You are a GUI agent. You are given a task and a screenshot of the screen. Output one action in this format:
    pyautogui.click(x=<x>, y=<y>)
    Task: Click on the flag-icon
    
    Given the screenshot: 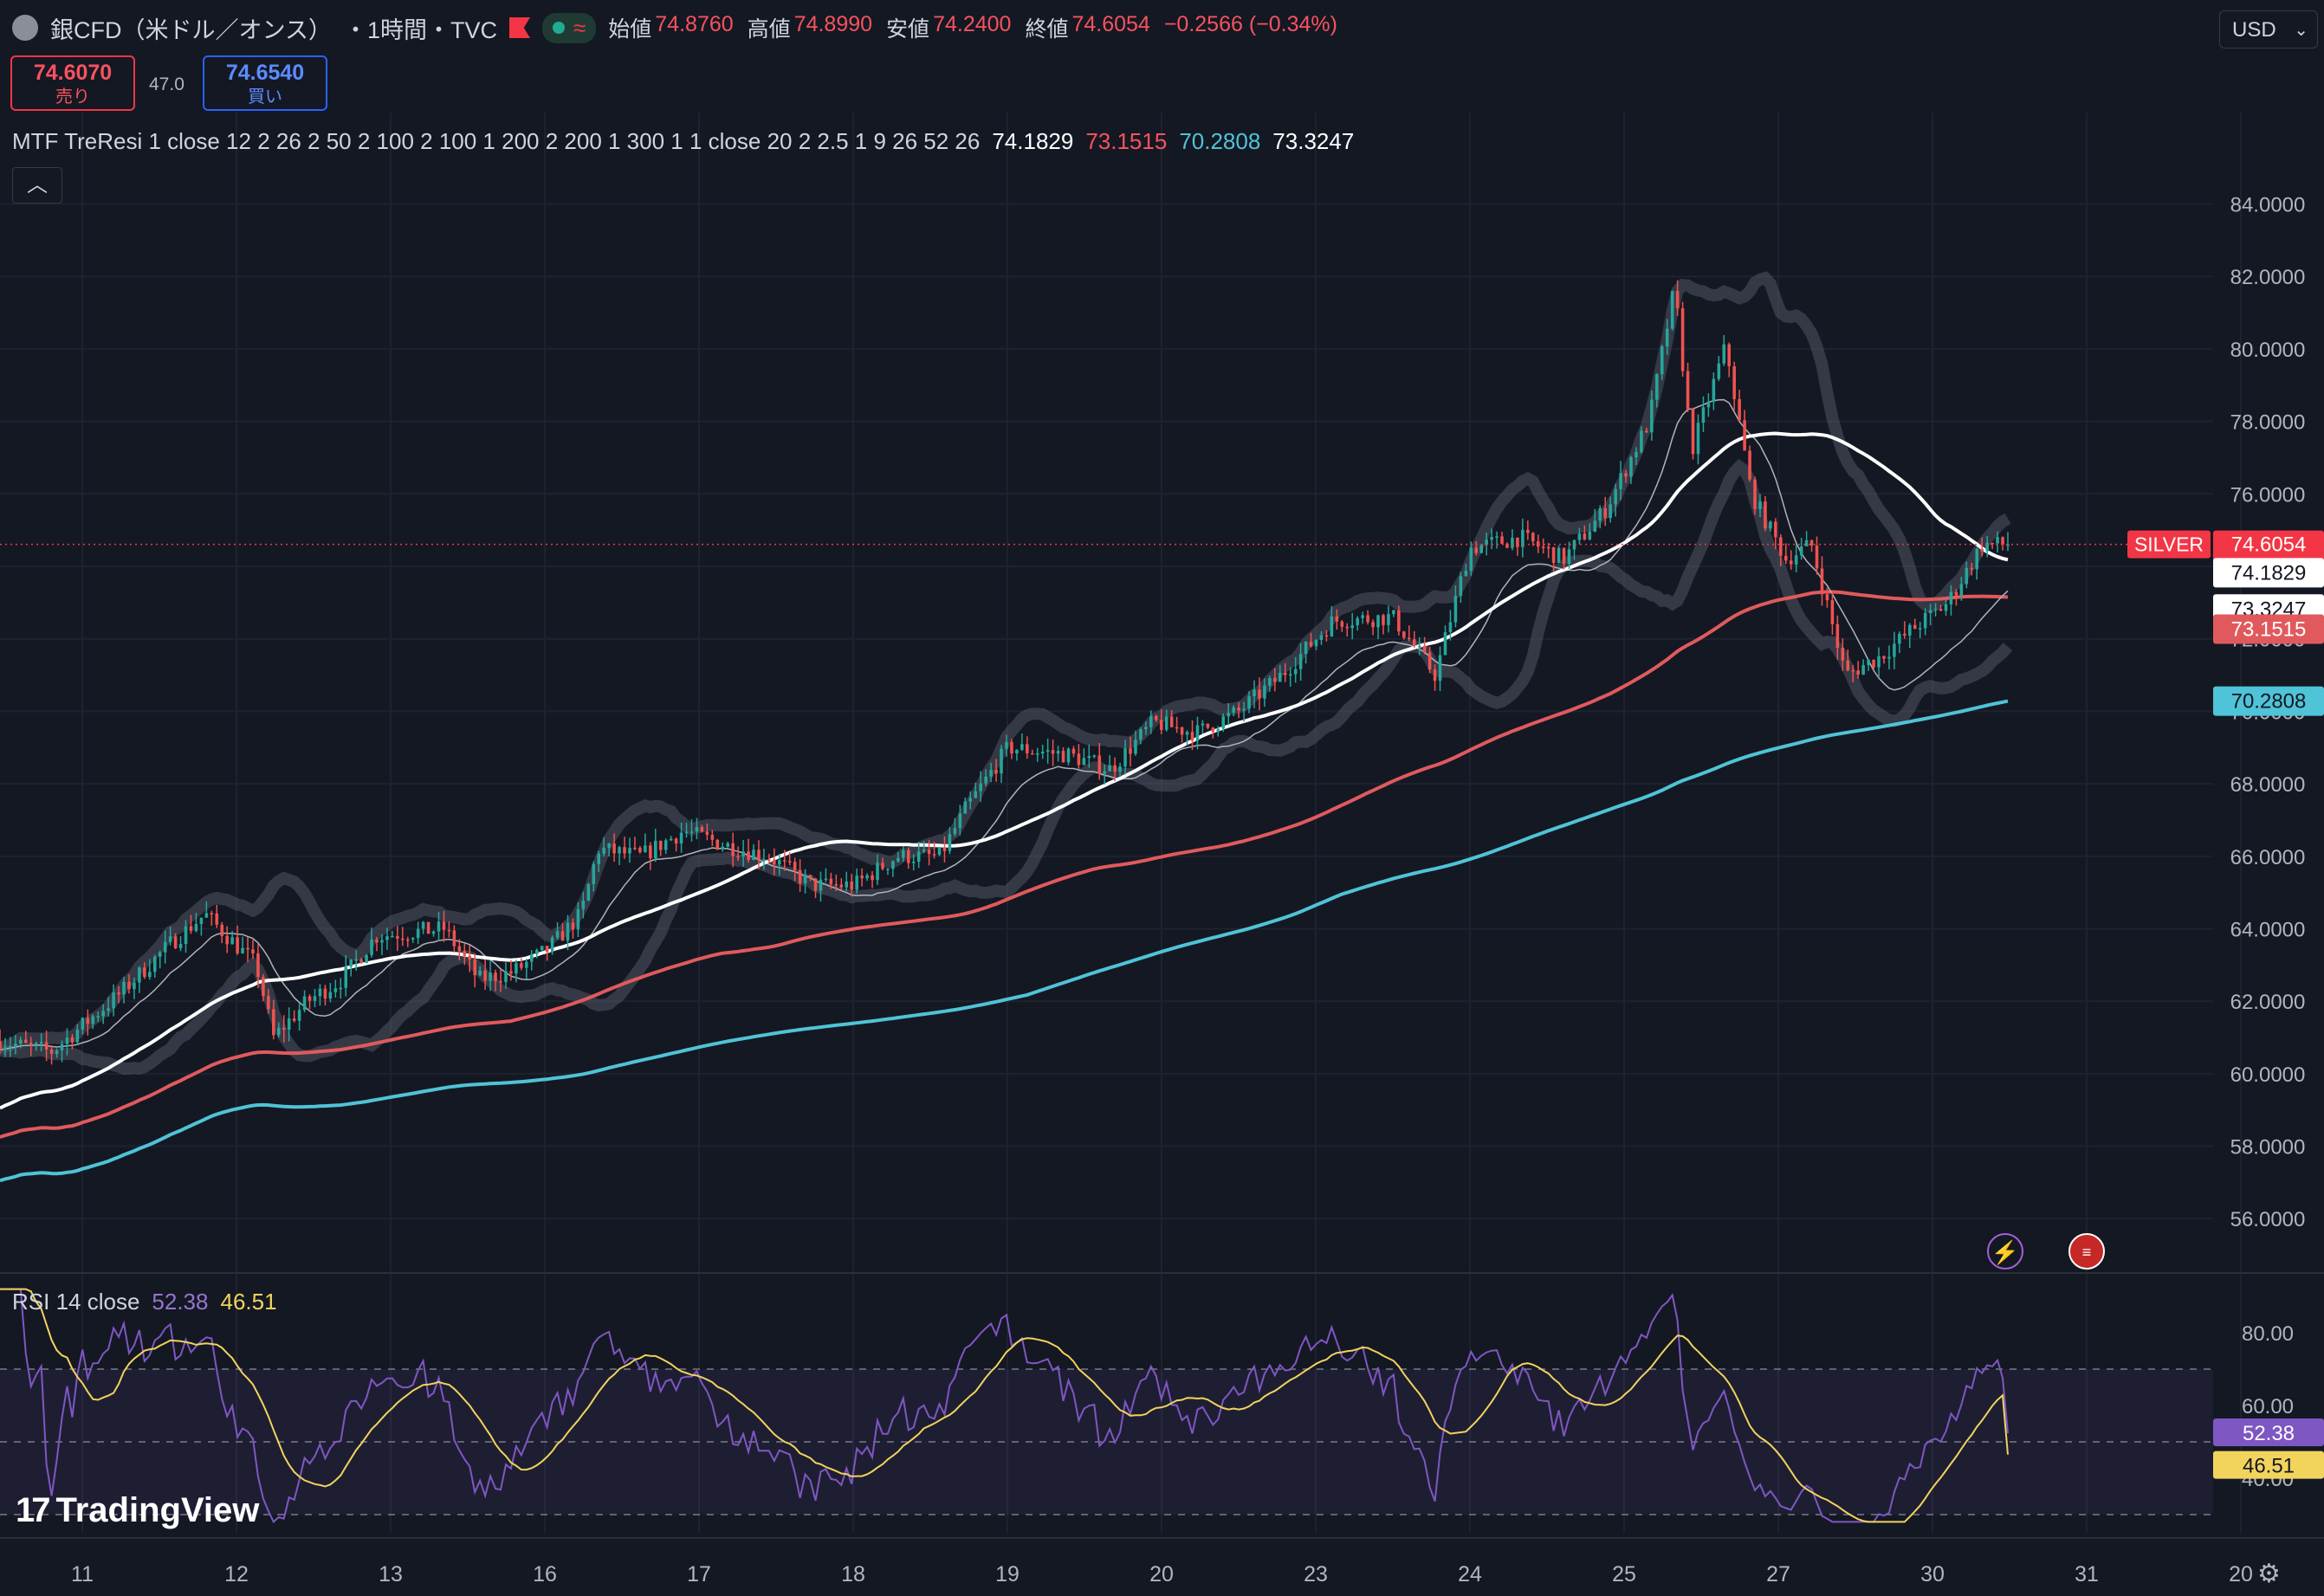 What is the action you would take?
    pyautogui.click(x=519, y=27)
    